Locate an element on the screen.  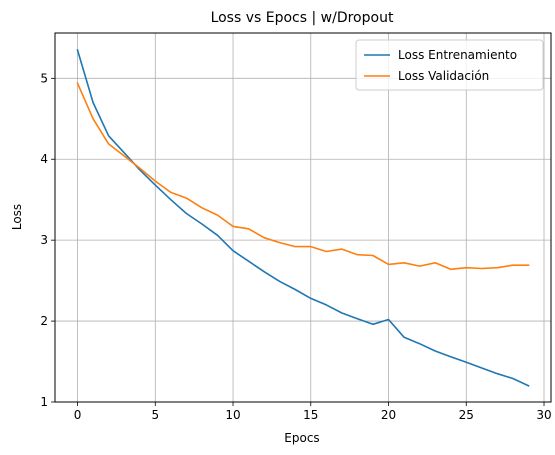
legend: Loss Entrenamiento Loss Validación is located at coordinates (449, 65).